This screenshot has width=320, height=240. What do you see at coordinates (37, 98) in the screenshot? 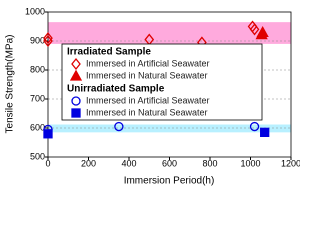
I see `y-tick-label: 700` at bounding box center [37, 98].